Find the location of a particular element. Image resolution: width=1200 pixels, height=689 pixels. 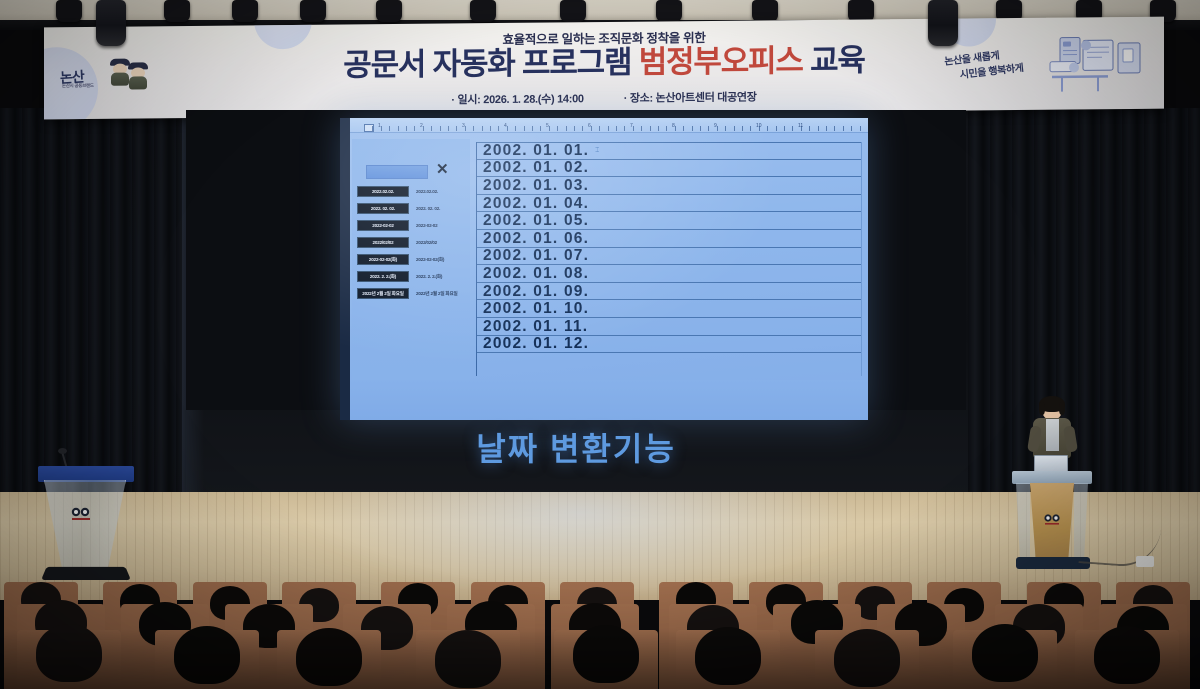

format-option-row: 2022. 02. 02. 2022. 02. 02. is located at coordinates (418, 208).